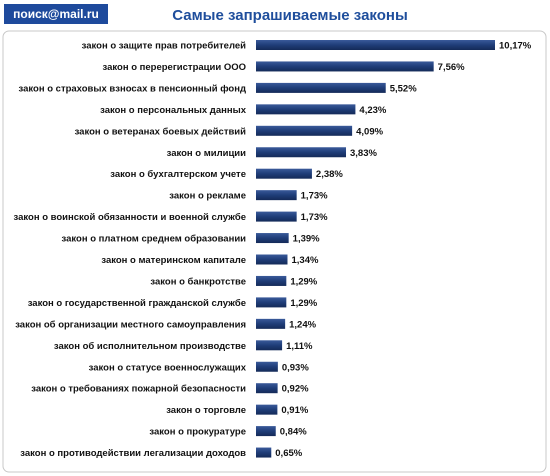  Describe the element at coordinates (174, 67) in the screenshot. I see `category-label: закон о перерегистрации ООО` at that location.